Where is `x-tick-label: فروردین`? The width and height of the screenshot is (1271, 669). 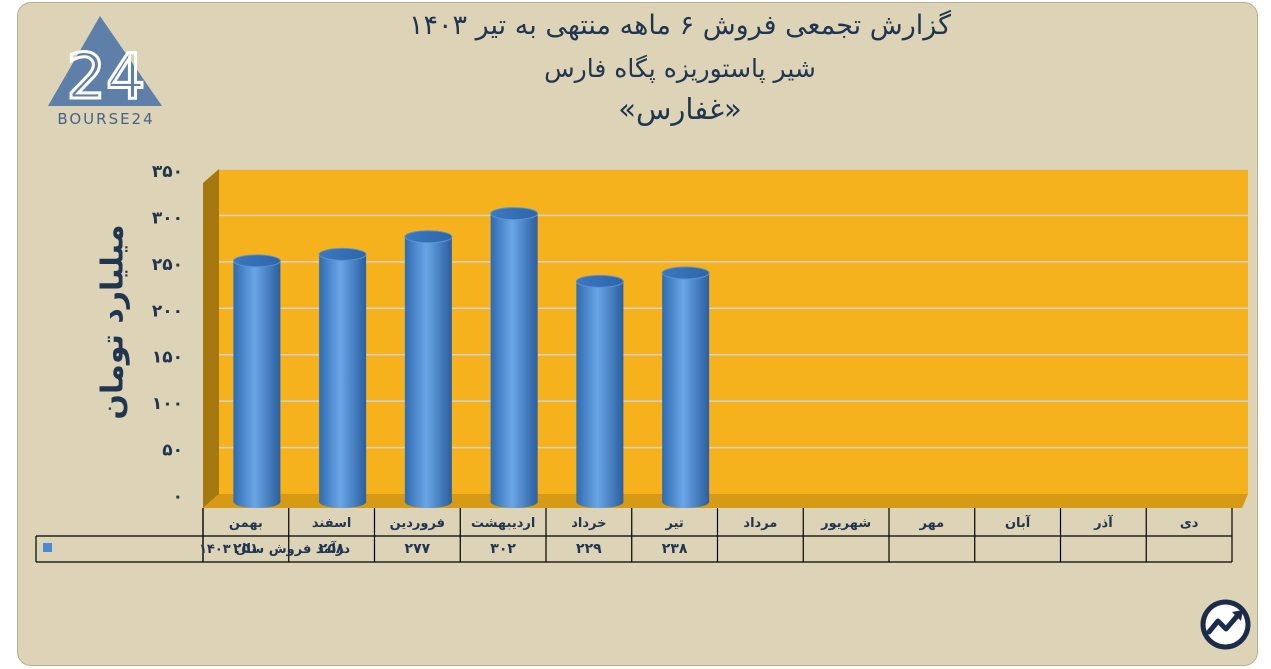 x-tick-label: فروردین is located at coordinates (417, 523).